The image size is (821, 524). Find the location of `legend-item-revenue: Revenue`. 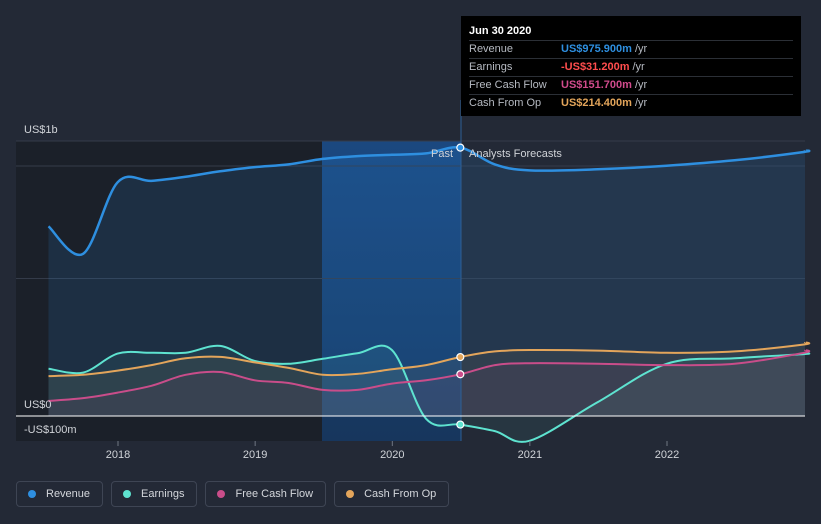

legend-item-revenue: Revenue is located at coordinates (60, 494).